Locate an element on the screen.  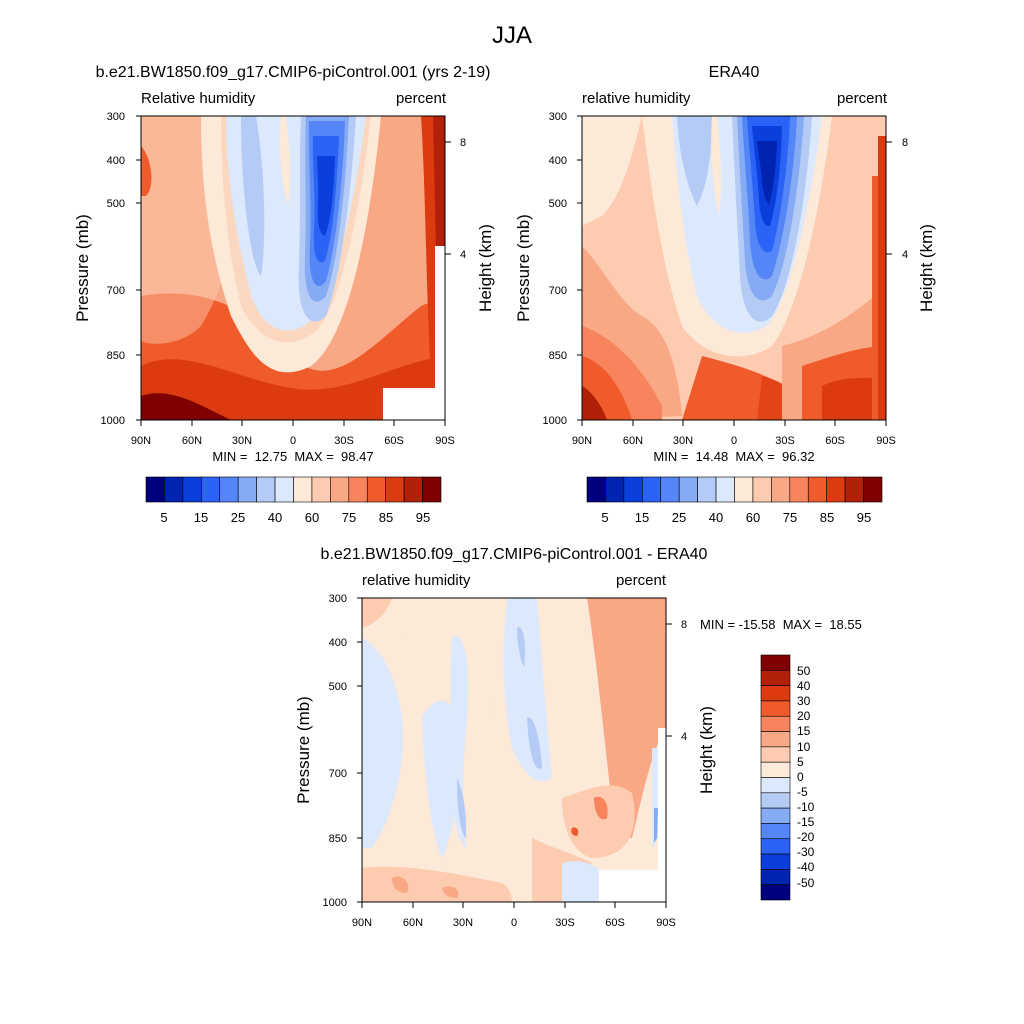
colorbar-label: -5 is located at coordinates (802, 792).